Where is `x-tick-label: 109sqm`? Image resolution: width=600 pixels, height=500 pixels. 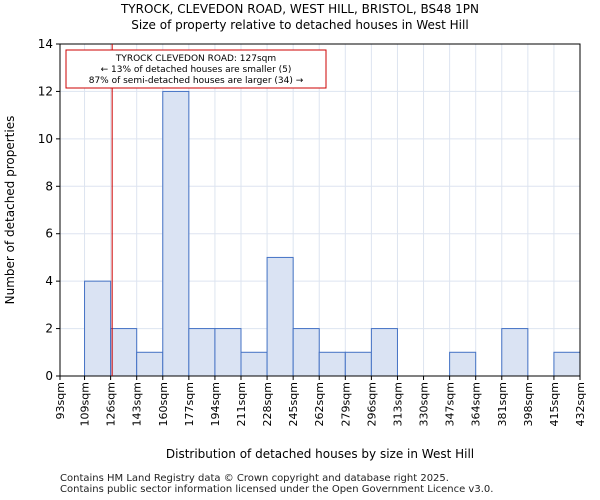
x-tick-label: 109sqm is located at coordinates (85, 404).